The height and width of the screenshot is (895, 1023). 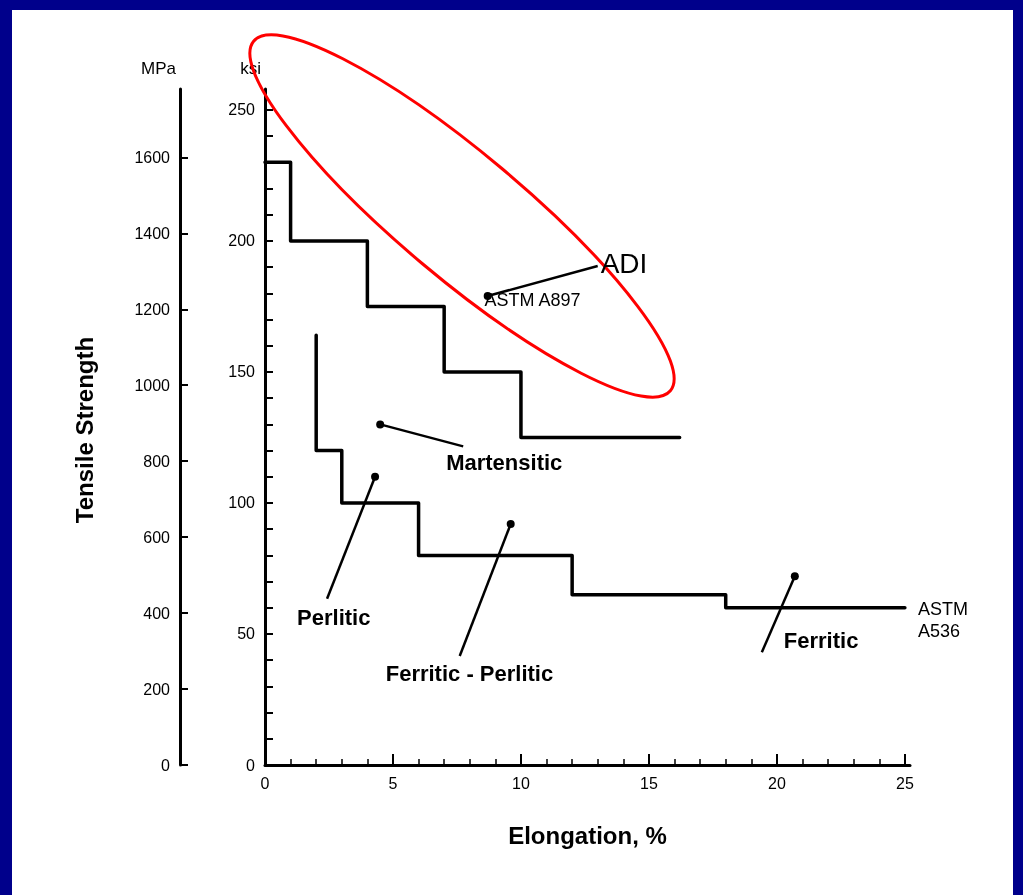 What do you see at coordinates (251, 765) in the screenshot?
I see `y-tick-label: 0` at bounding box center [251, 765].